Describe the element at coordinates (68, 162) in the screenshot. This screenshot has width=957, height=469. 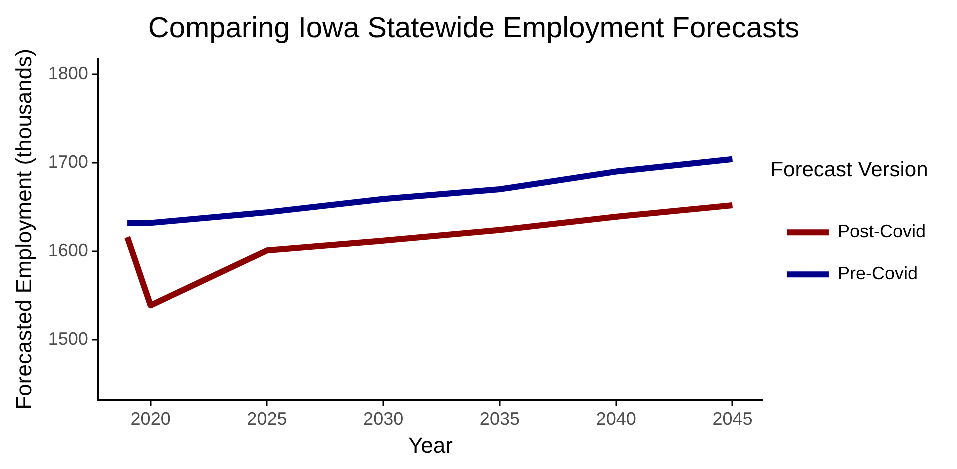
I see `y-tick-label: 1700` at that location.